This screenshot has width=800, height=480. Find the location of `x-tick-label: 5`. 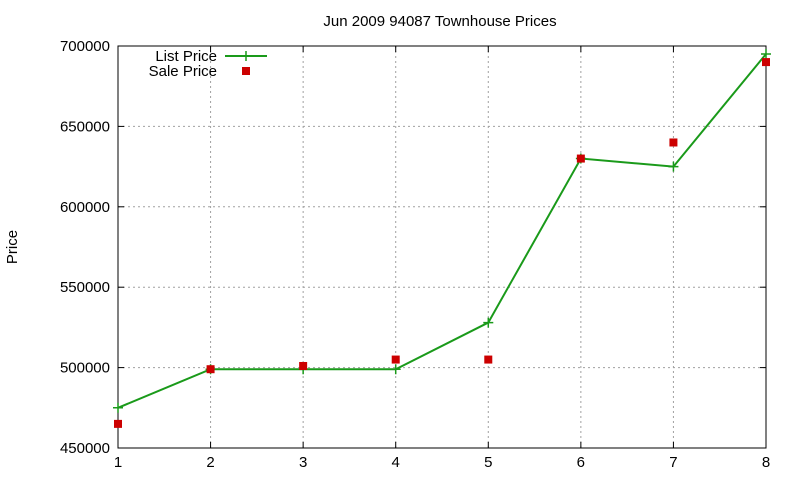

x-tick-label: 5 is located at coordinates (488, 462).